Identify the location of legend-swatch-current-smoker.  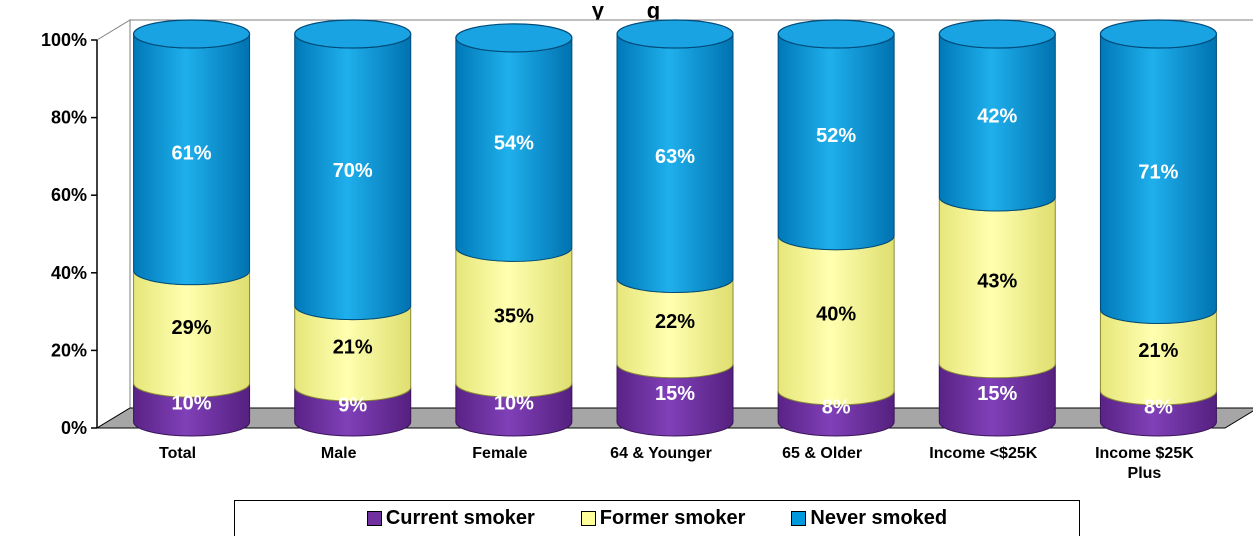
(374, 518).